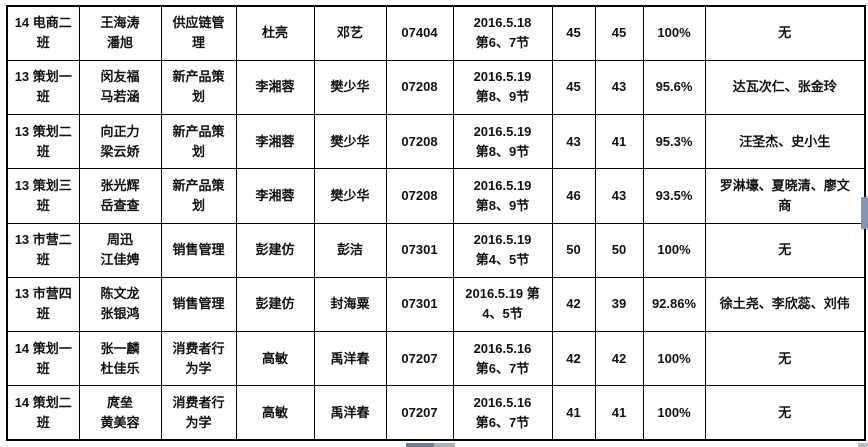  What do you see at coordinates (619, 304) in the screenshot?
I see `cell-present: 39` at bounding box center [619, 304].